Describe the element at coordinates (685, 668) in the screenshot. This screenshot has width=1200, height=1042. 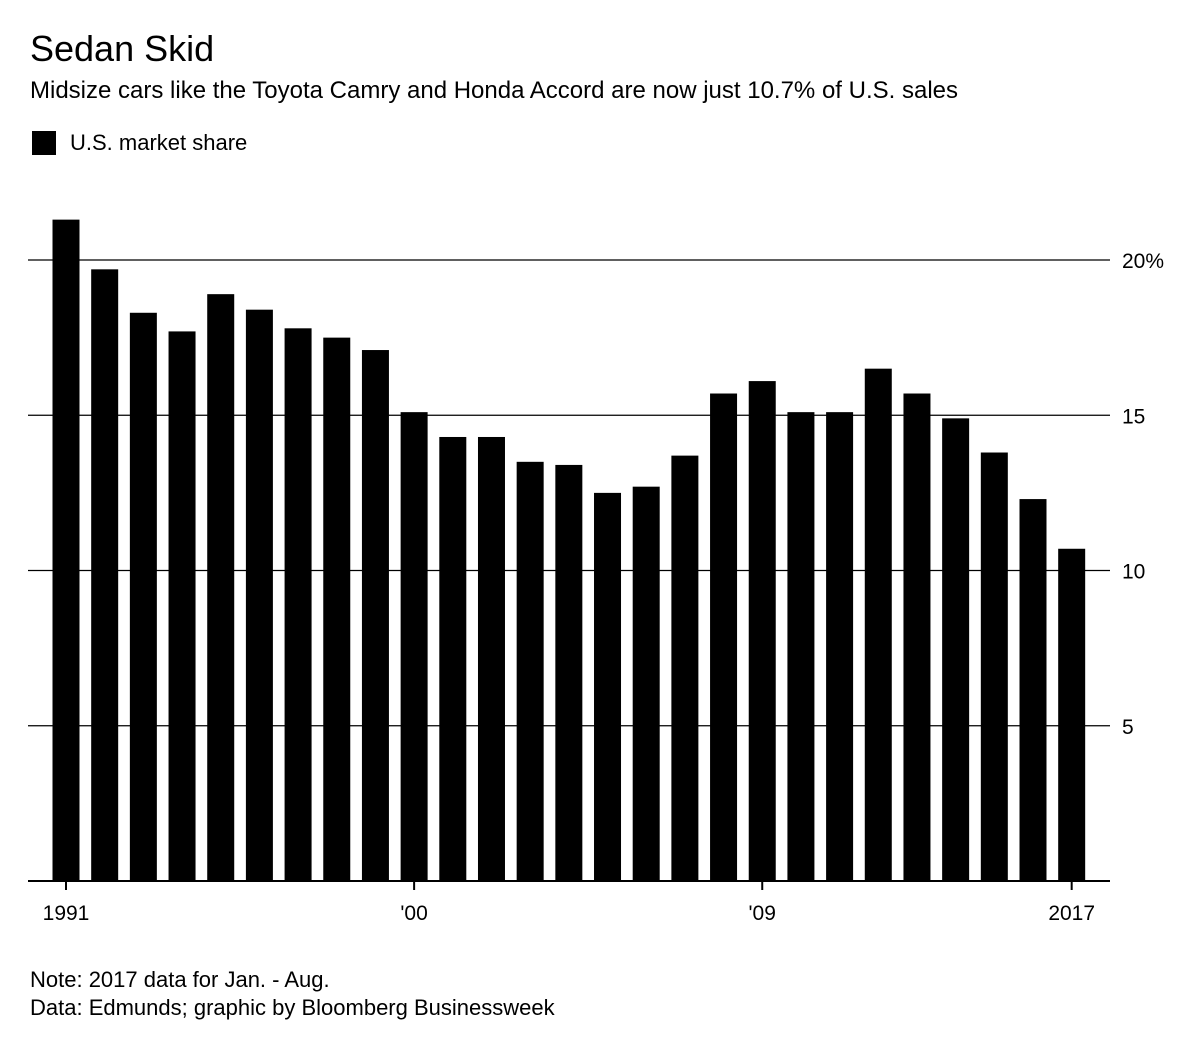
I see `bar-2007` at that location.